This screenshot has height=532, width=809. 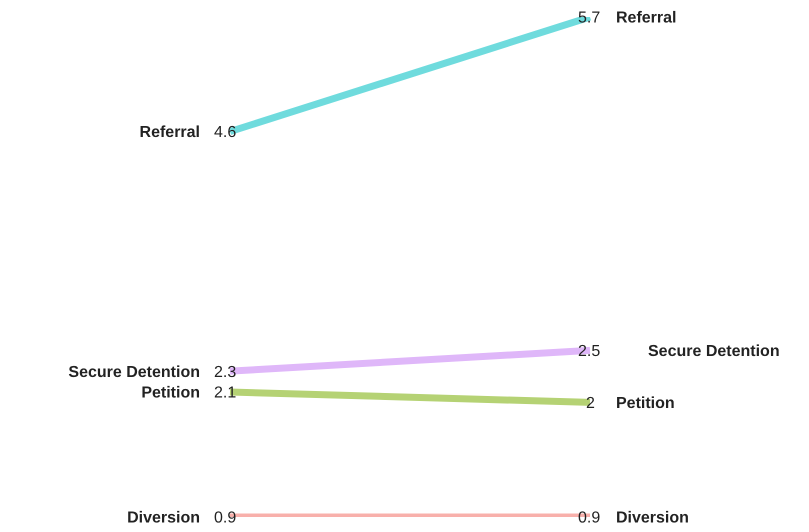 What do you see at coordinates (225, 393) in the screenshot?
I see `data-label: 2.1` at bounding box center [225, 393].